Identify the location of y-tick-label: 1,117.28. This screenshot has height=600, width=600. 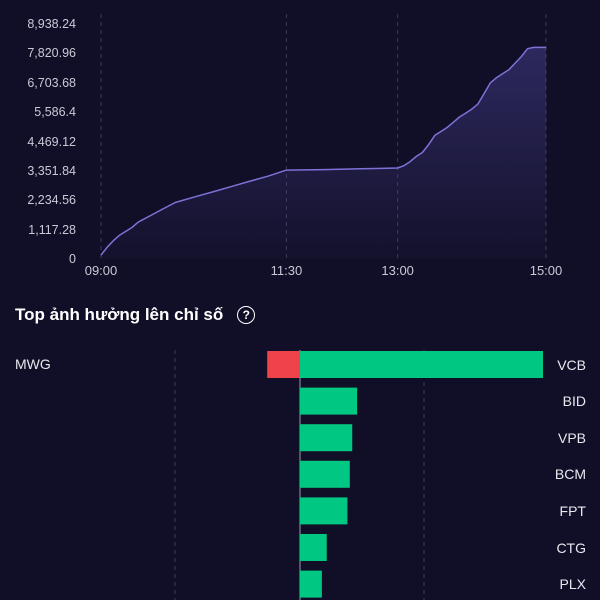
(52, 229).